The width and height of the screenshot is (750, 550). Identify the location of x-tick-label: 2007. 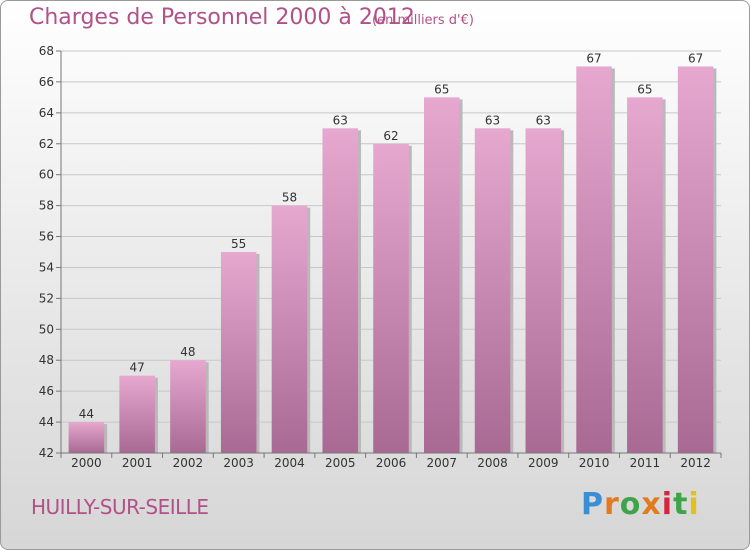
(441, 463).